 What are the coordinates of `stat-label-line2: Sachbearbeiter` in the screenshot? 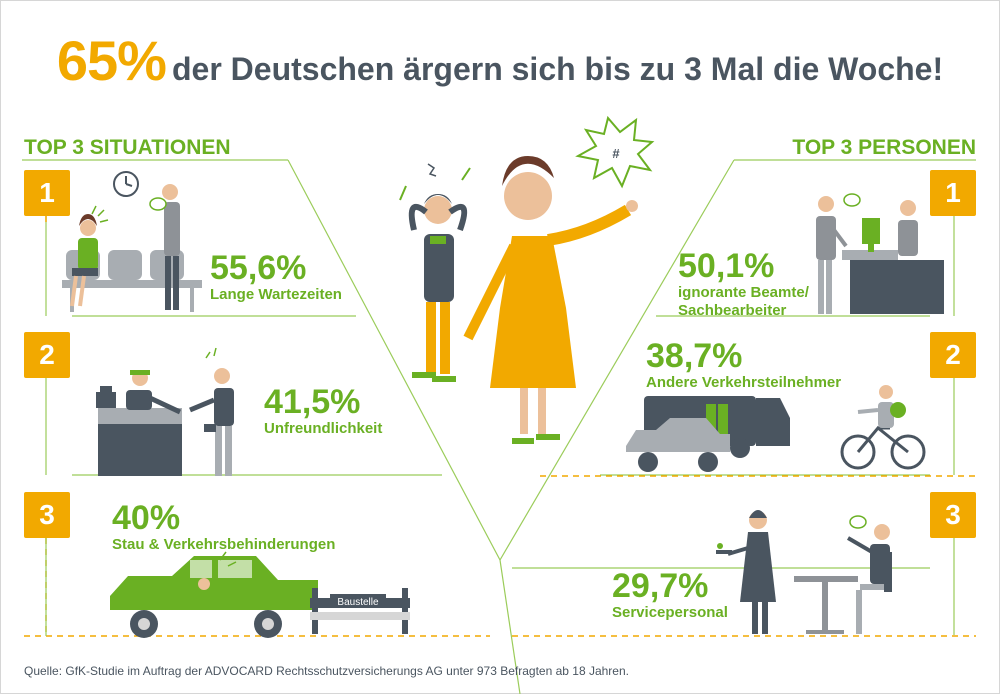 It's located at (732, 310).